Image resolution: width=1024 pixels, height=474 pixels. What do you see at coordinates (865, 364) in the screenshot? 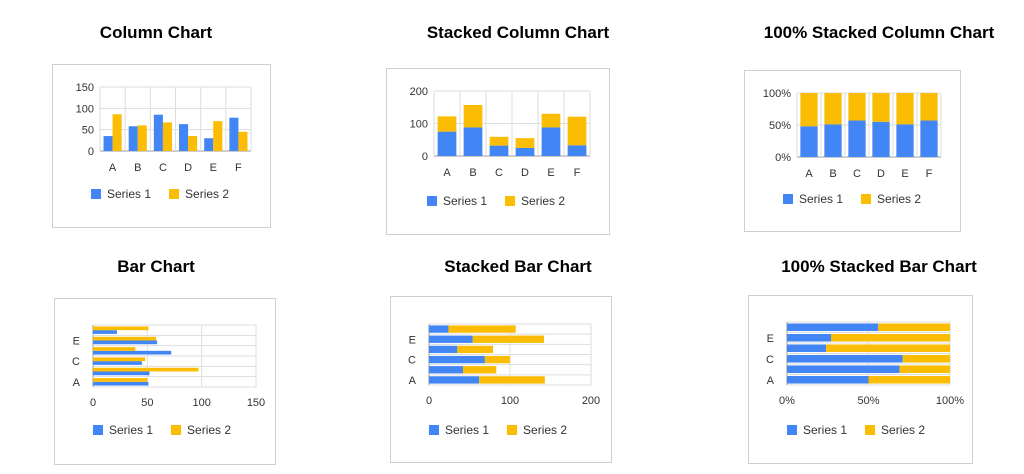
I see `pct-stacked-bar-chart-svg: 0% 50% 100% ACE` at bounding box center [865, 364].